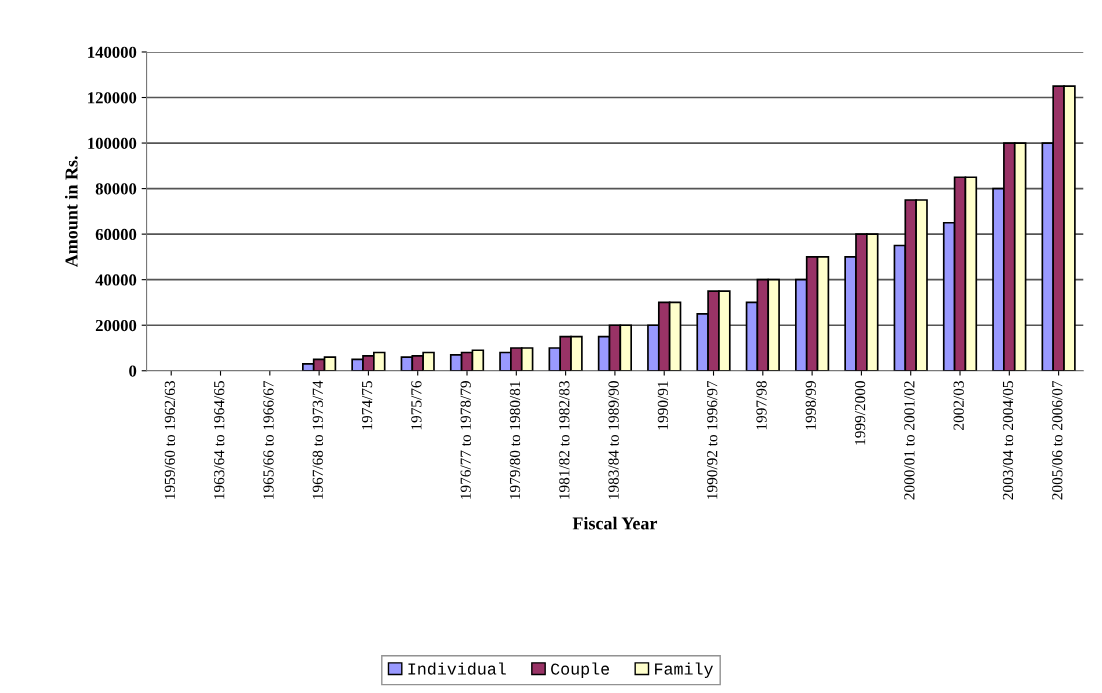 The image size is (1102, 693). What do you see at coordinates (860, 413) in the screenshot?
I see `x-tick-label: 1999/2000` at bounding box center [860, 413].